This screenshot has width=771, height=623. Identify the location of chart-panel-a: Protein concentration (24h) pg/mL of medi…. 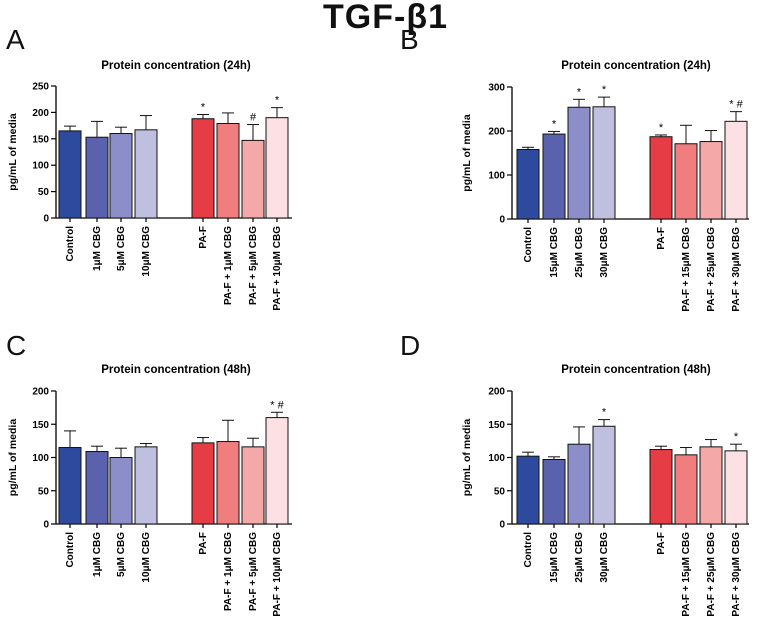
(149, 185).